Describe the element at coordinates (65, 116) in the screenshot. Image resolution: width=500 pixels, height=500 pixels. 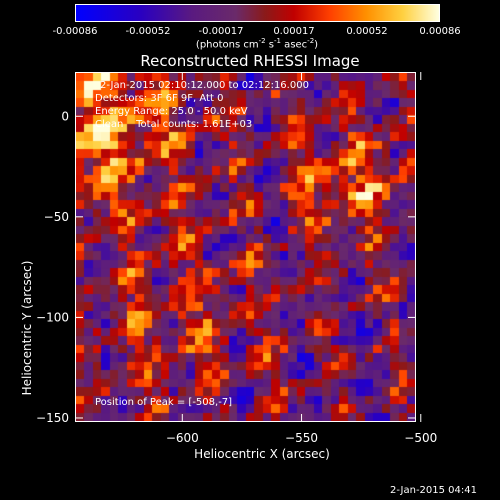
I see `axis-tick-label: 0` at that location.